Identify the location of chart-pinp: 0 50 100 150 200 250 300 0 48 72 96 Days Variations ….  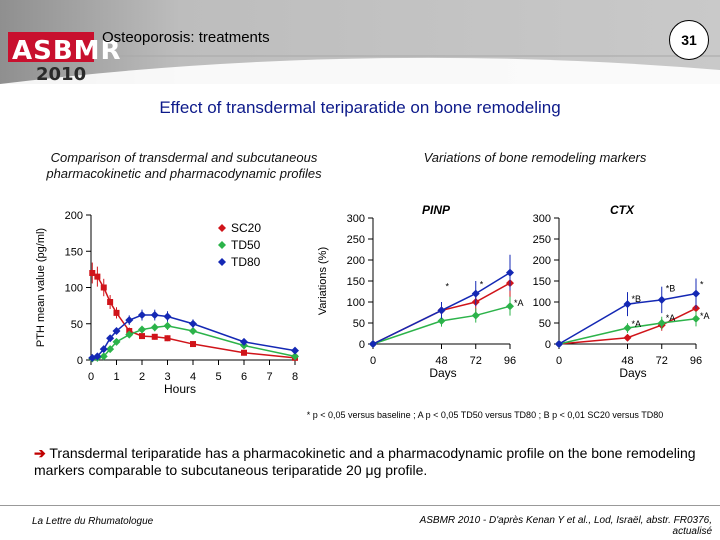
(420, 291).